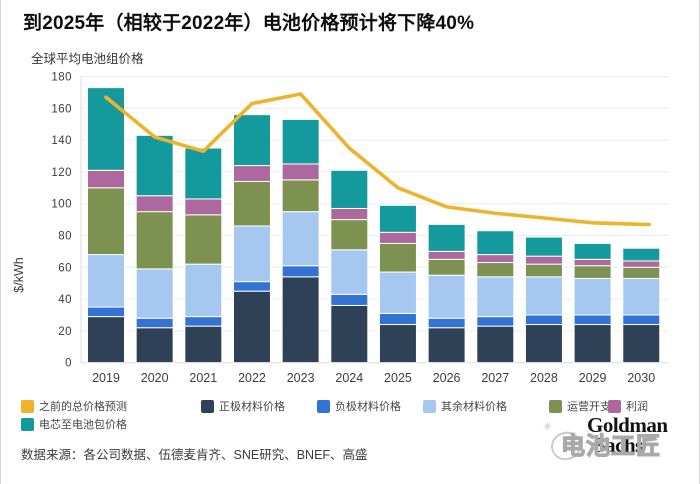 This screenshot has height=484, width=700. I want to click on y-tick-label: 20, so click(65, 332).